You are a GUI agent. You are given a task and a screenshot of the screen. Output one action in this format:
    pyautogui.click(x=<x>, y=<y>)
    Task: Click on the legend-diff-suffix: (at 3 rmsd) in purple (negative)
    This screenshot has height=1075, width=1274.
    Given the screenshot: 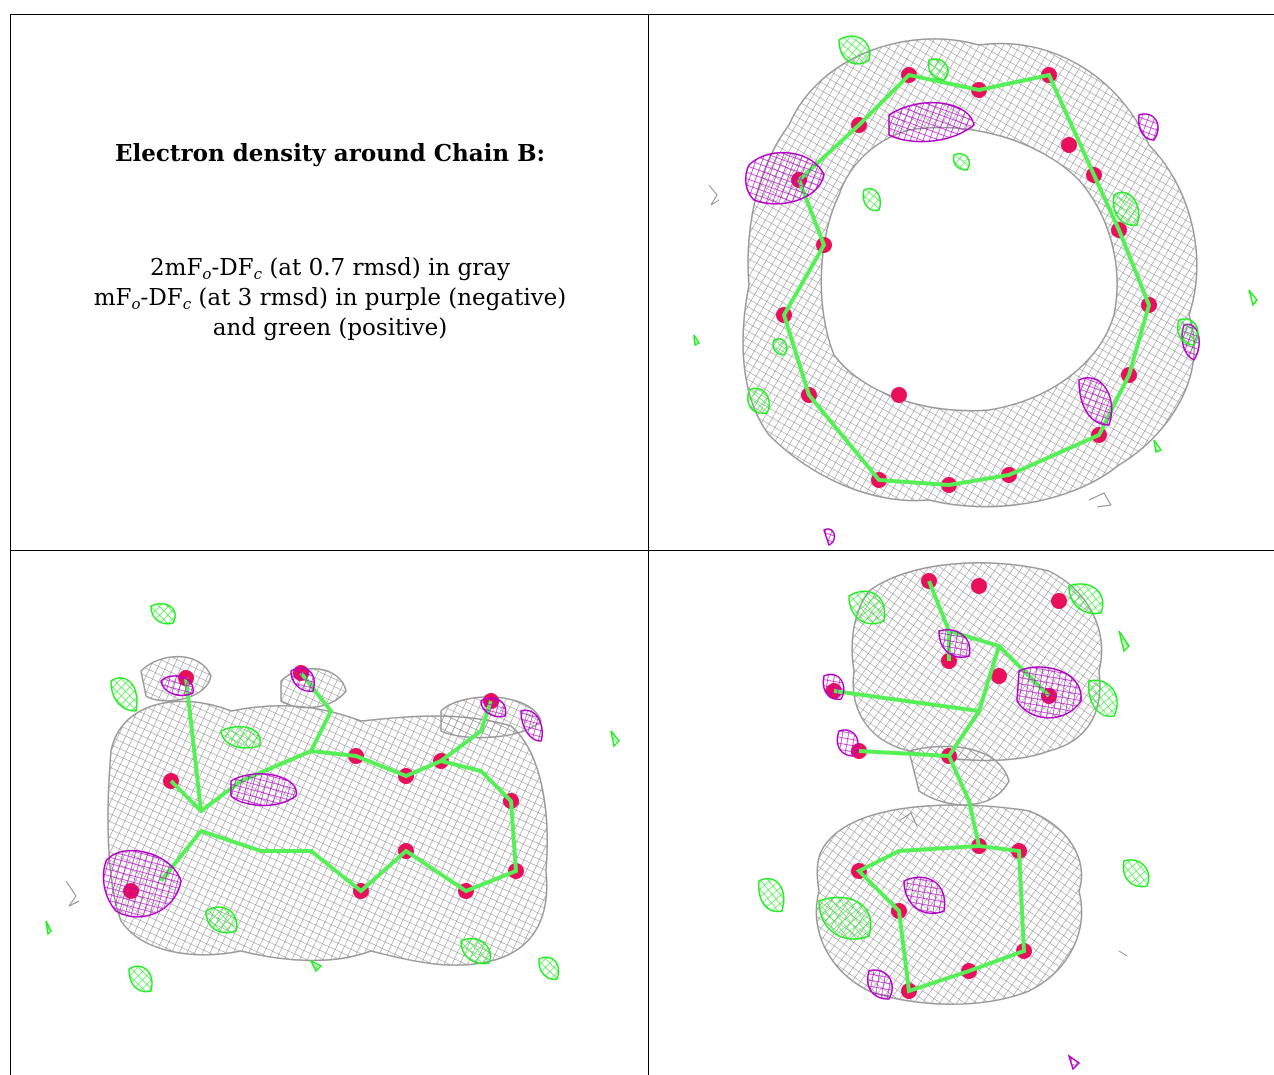 What is the action you would take?
    pyautogui.click(x=379, y=298)
    